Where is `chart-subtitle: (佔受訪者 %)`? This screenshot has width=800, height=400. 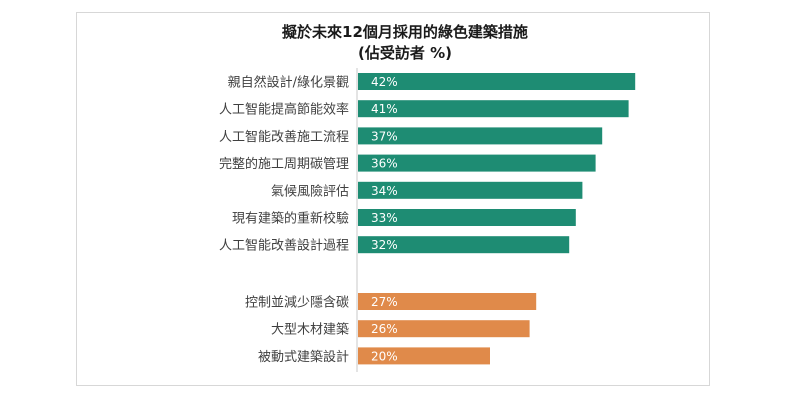
chart-subtitle: (佔受訪者 %) is located at coordinates (405, 53).